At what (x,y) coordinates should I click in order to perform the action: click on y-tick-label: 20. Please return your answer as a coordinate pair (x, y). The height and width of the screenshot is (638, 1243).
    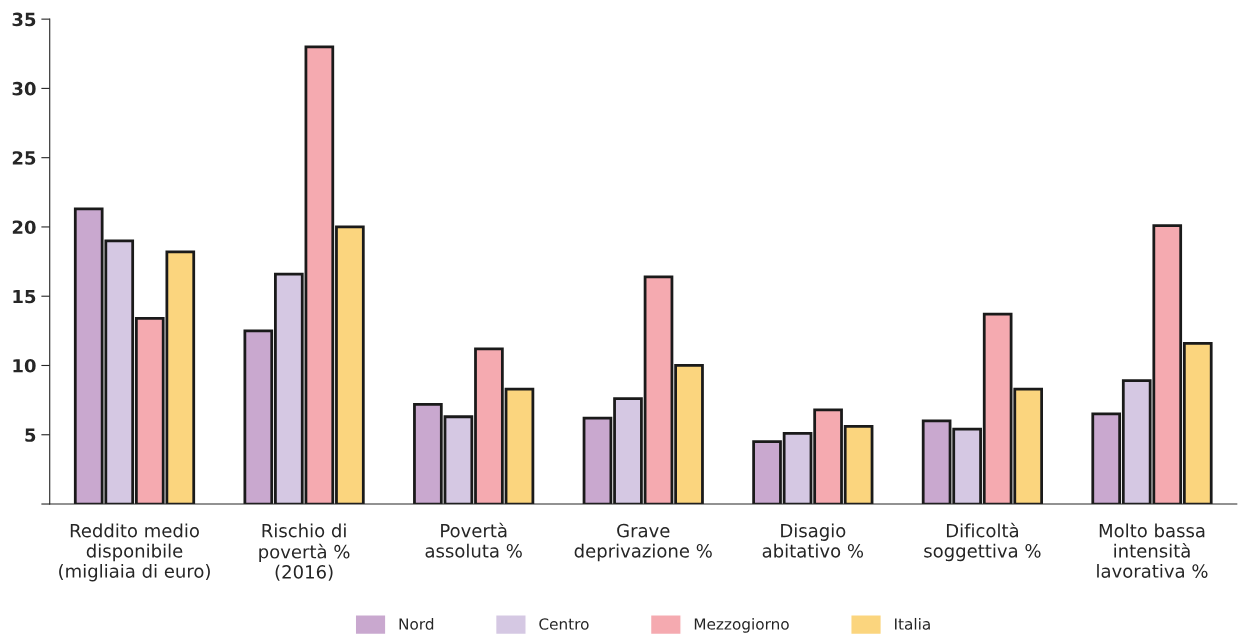
    Looking at the image, I should click on (24, 227).